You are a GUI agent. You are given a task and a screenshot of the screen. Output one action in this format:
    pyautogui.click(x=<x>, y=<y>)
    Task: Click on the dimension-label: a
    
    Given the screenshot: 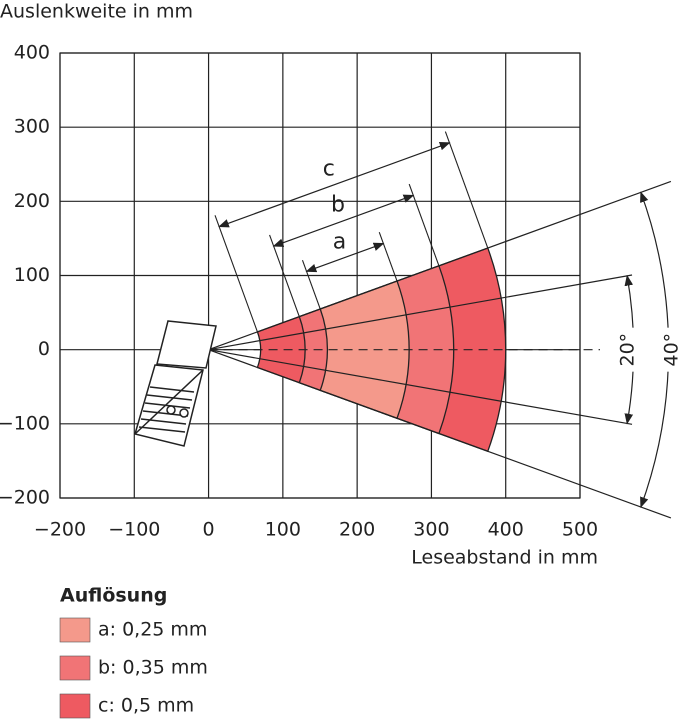 What is the action you would take?
    pyautogui.click(x=339, y=241)
    